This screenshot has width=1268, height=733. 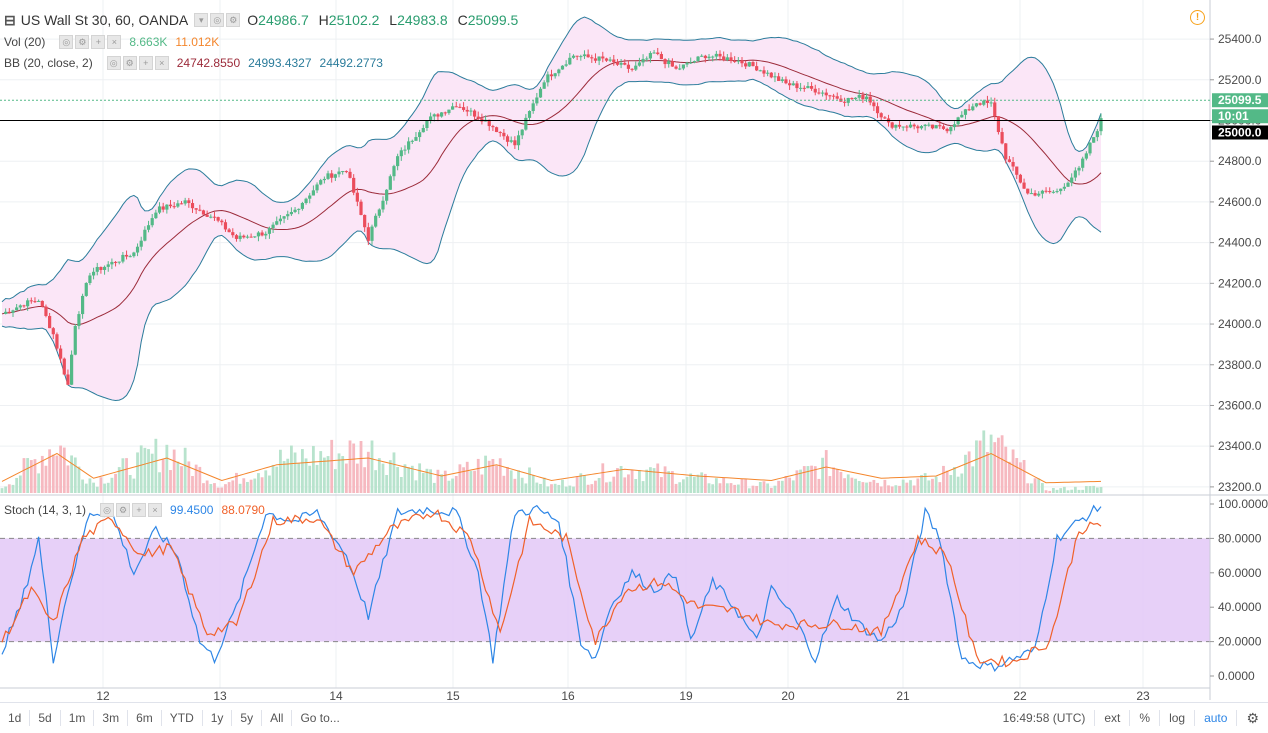 What do you see at coordinates (1240, 446) in the screenshot?
I see `price-tick-label: 23400.0` at bounding box center [1240, 446].